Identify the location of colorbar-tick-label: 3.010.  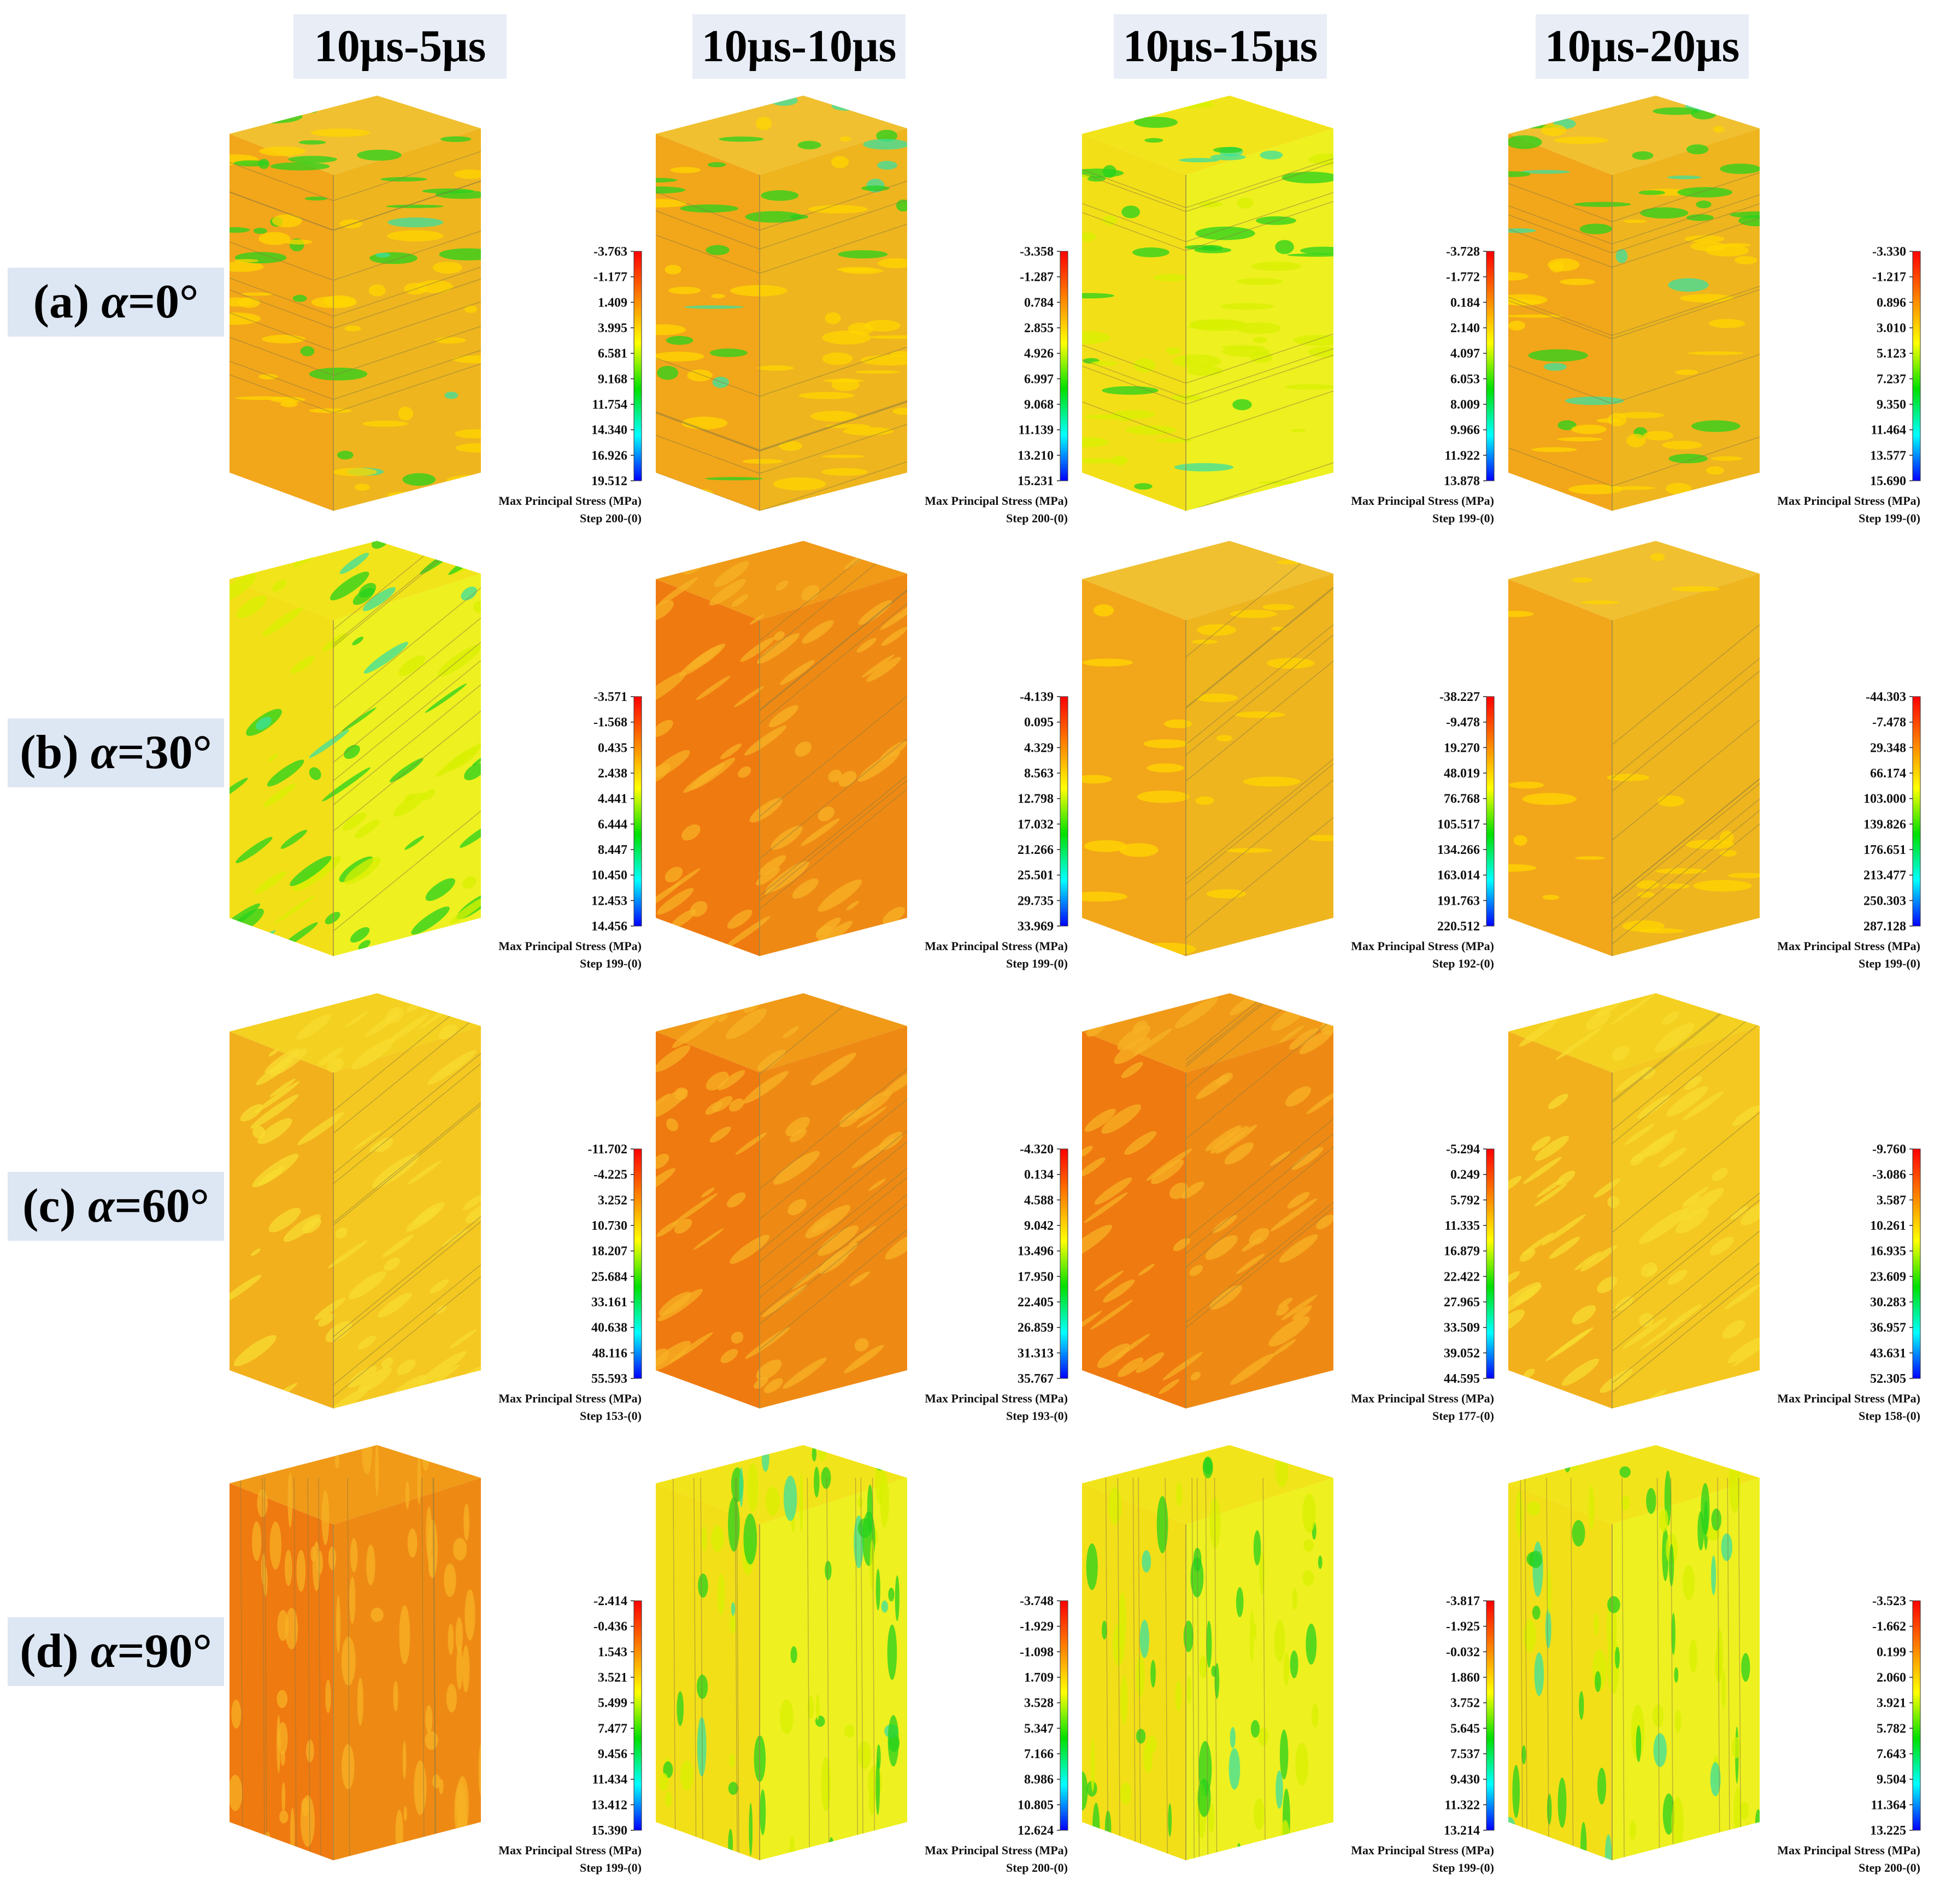
(1891, 328).